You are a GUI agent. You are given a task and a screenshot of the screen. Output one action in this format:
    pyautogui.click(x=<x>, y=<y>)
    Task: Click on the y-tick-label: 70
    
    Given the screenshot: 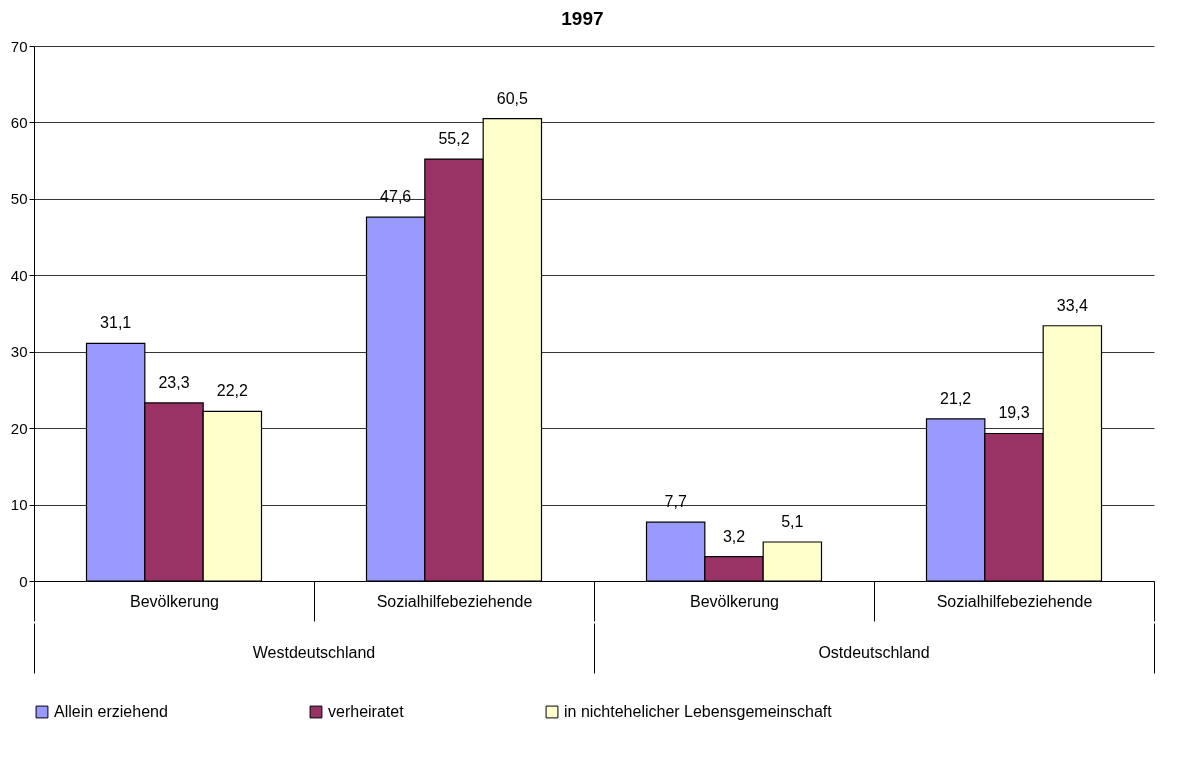 What is the action you would take?
    pyautogui.click(x=19, y=46)
    